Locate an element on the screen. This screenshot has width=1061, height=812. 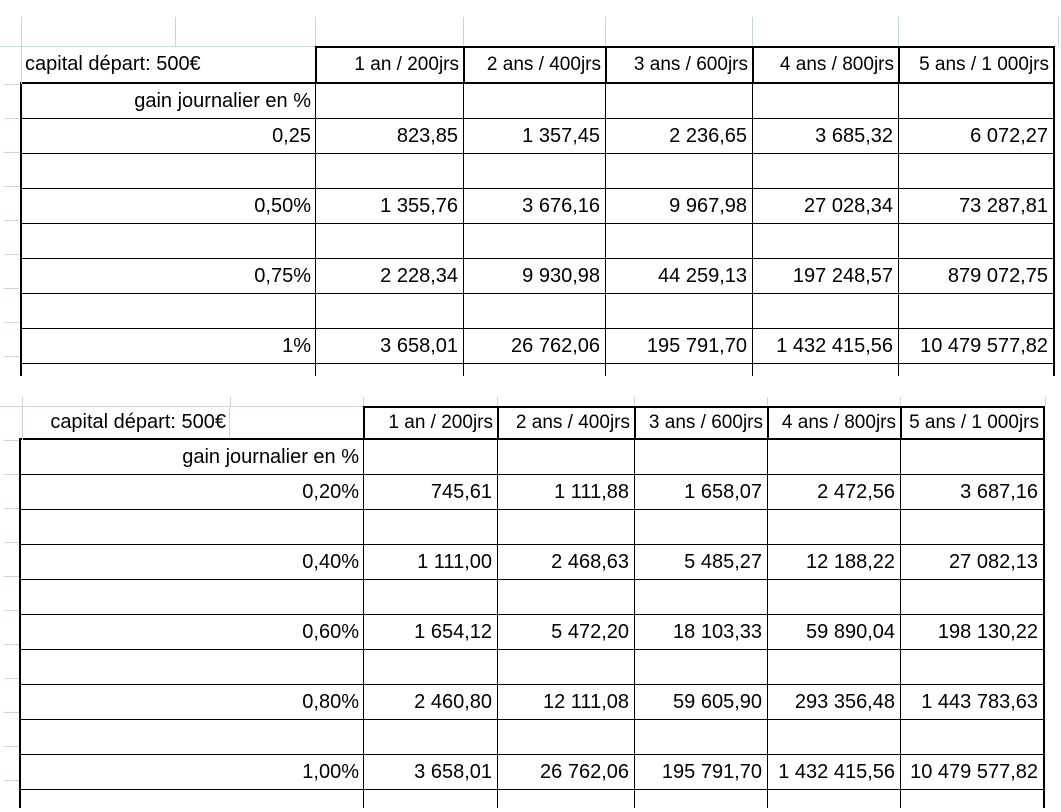
value-cell: 2 228,34 is located at coordinates (389, 276).